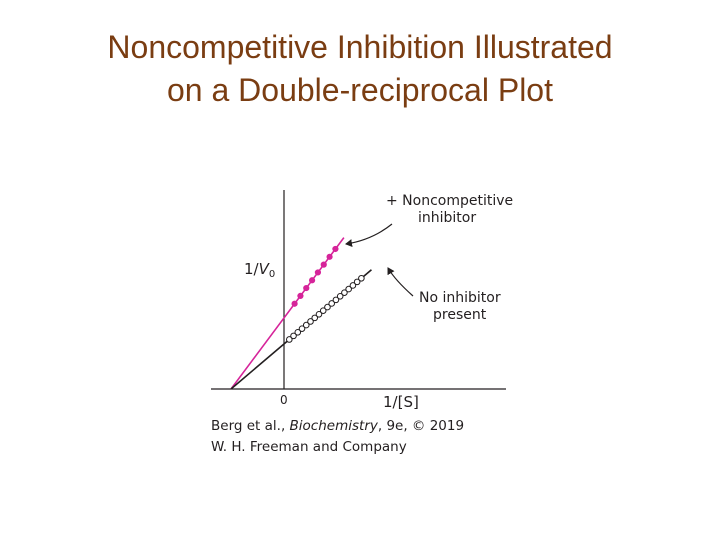  Describe the element at coordinates (259, 270) in the screenshot. I see `y-axis-label: 1/V0` at that location.